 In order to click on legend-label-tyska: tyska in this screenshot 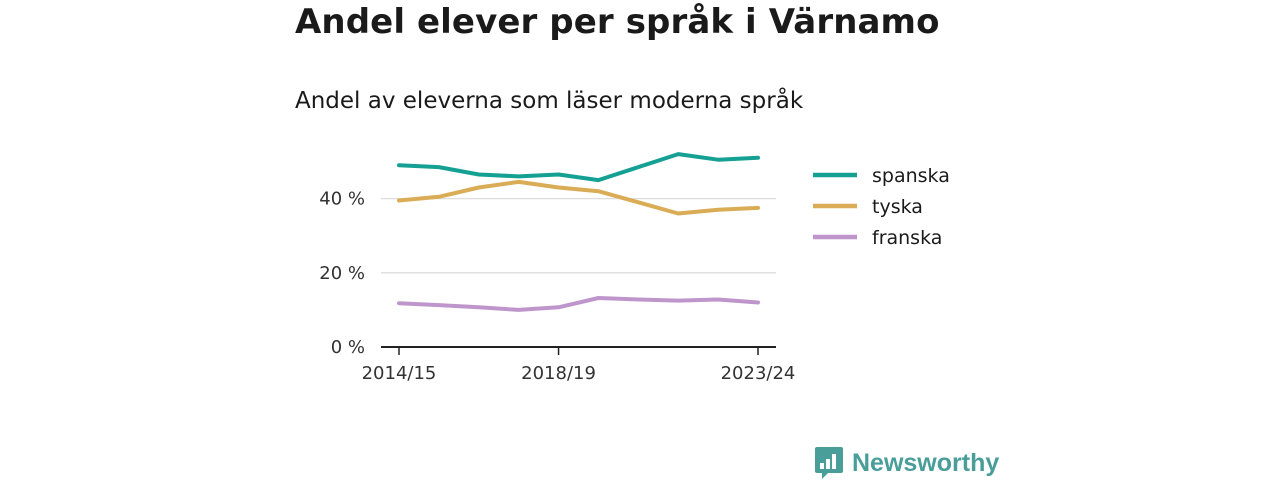, I will do `click(897, 207)`.